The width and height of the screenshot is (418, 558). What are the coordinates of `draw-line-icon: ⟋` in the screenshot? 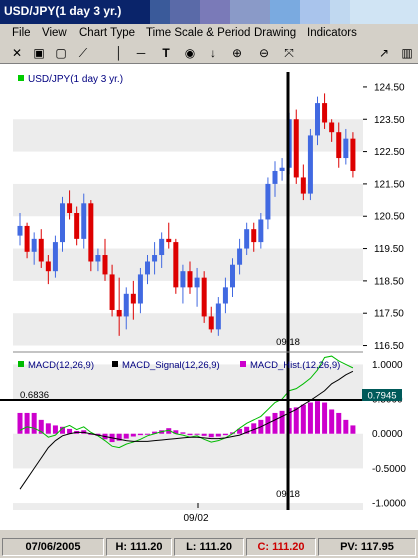 It's located at (83, 53).